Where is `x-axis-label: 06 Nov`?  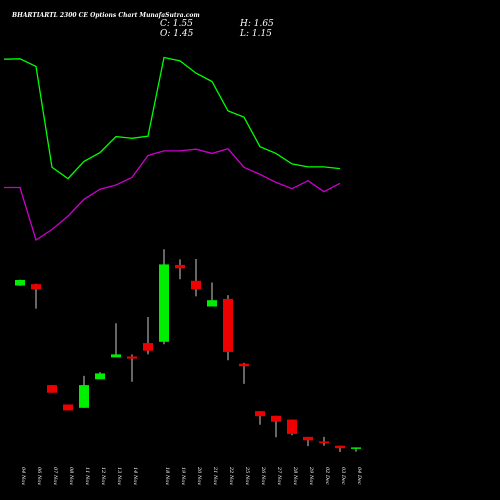
x-axis-label: 06 Nov is located at coordinates (39, 476).